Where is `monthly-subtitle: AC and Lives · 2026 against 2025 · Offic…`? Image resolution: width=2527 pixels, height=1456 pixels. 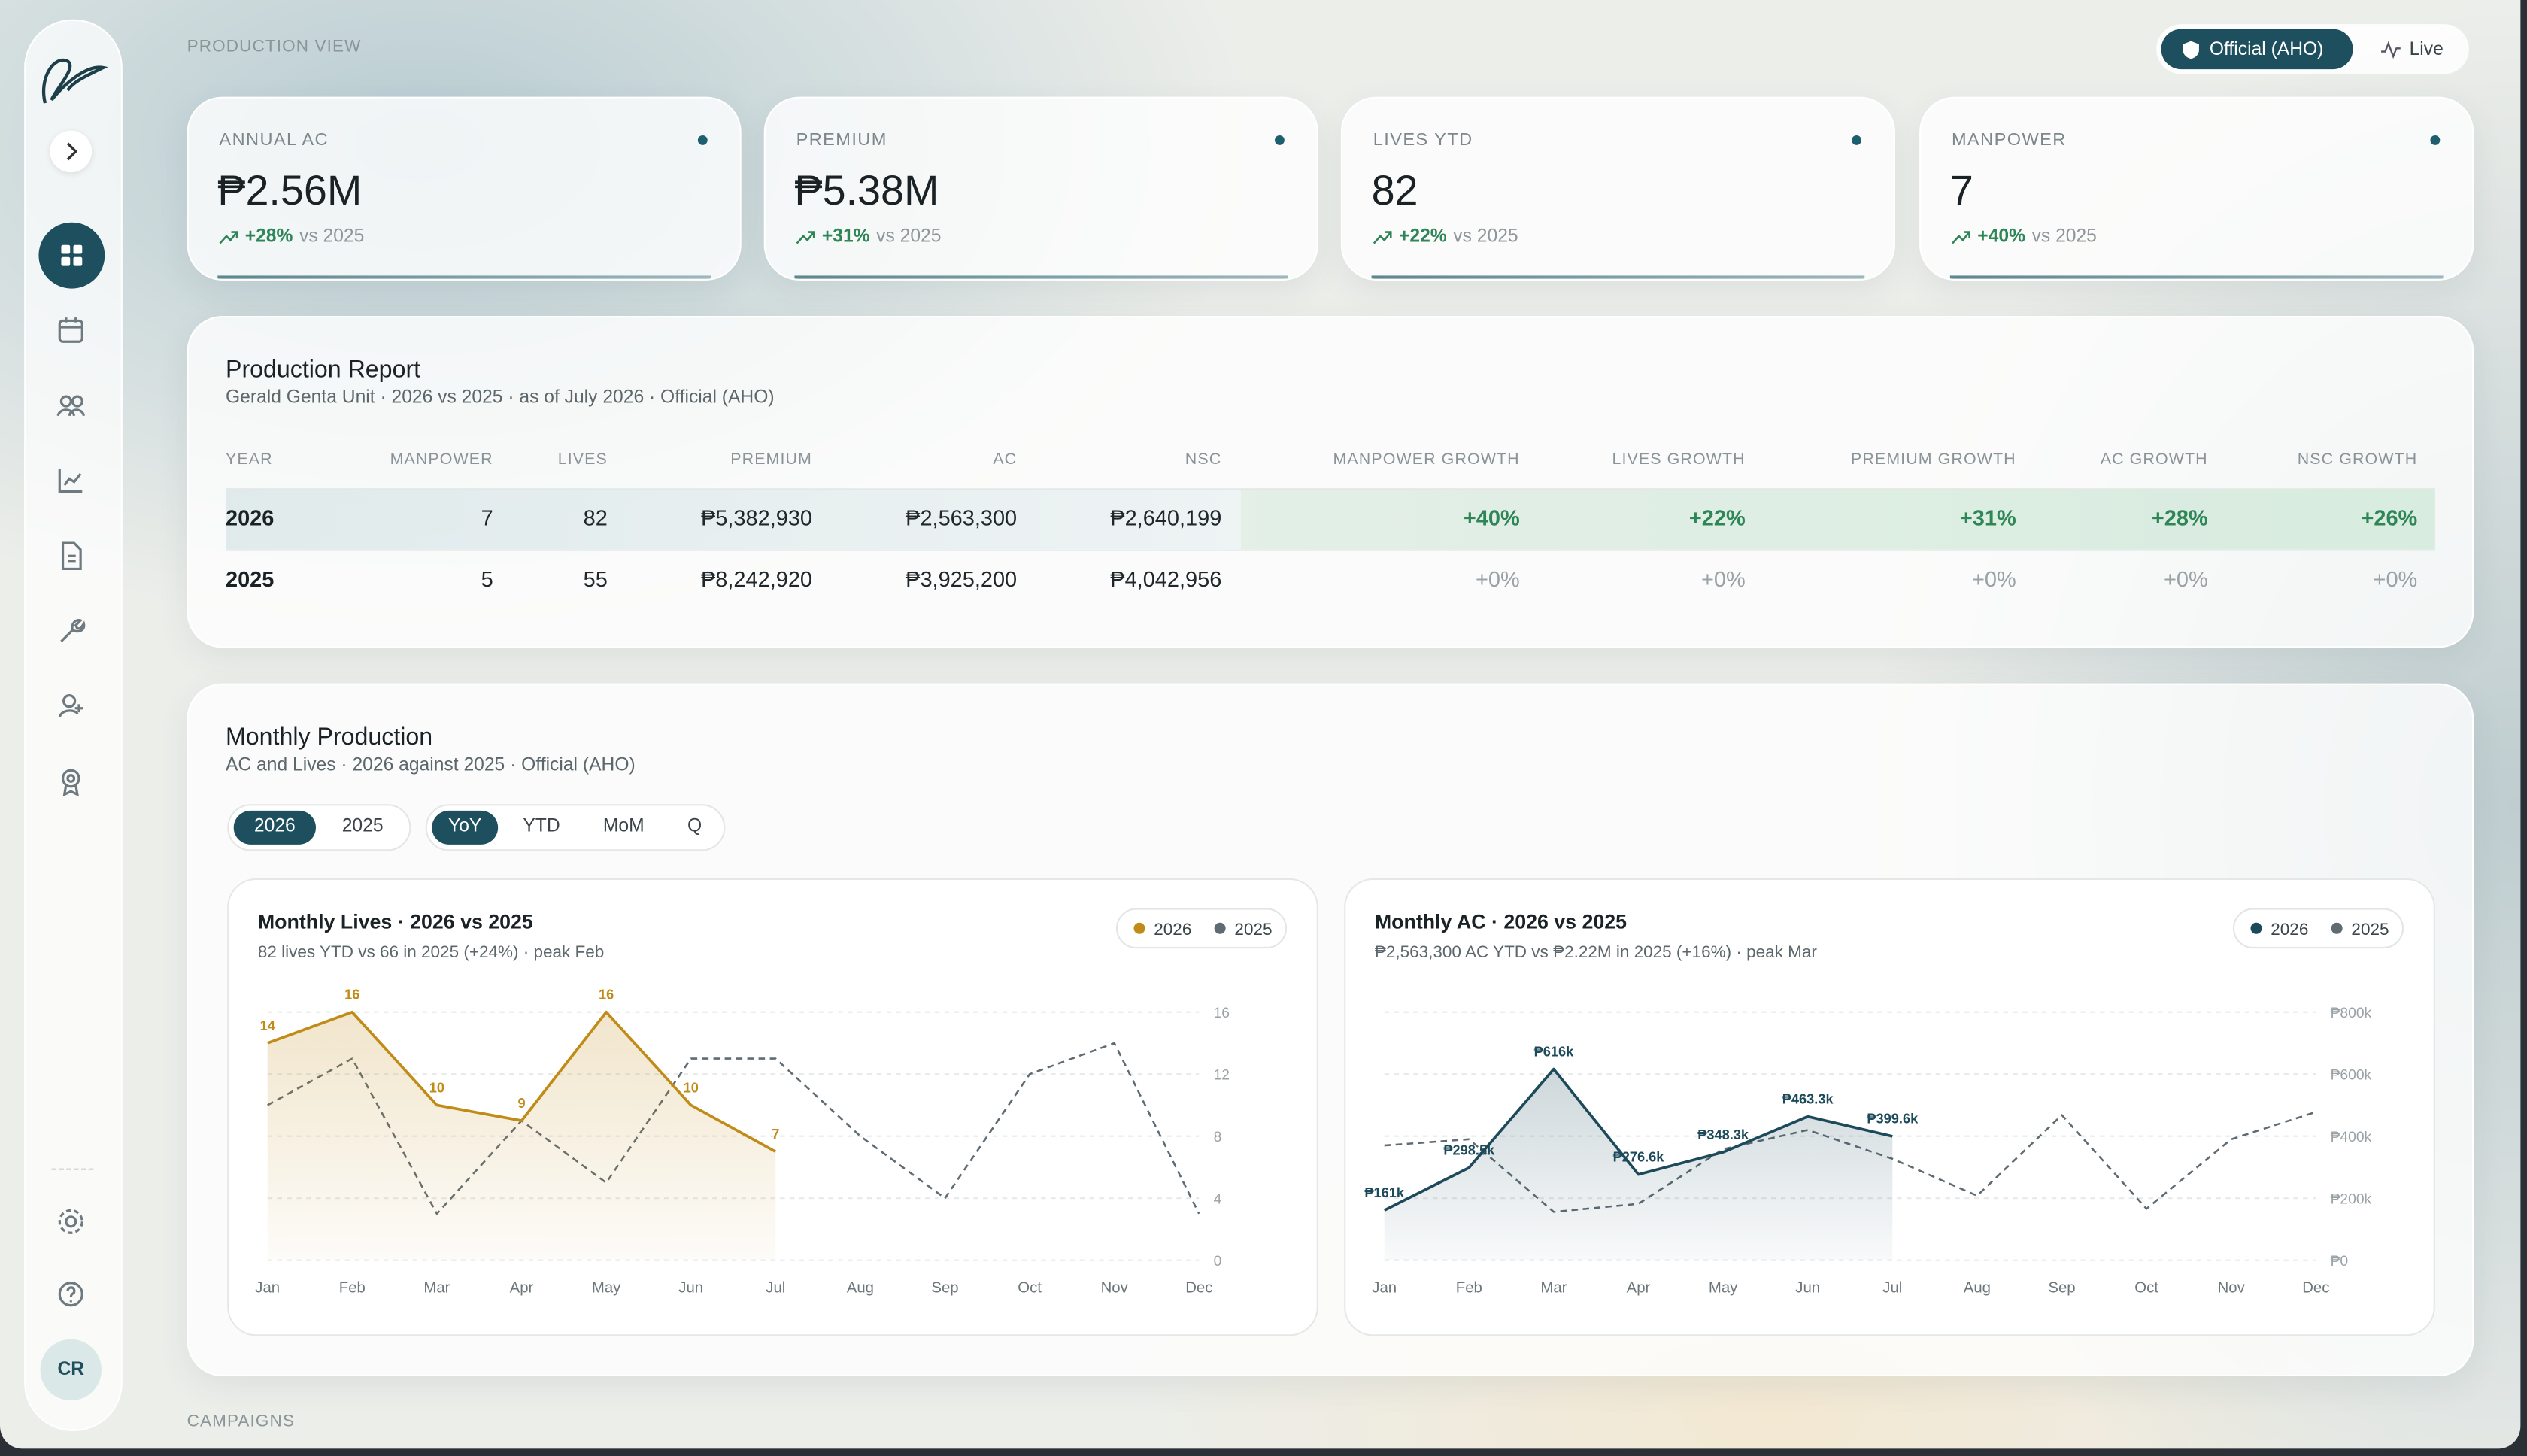
monthly-subtitle: AC and Lives · 2026 against 2025 · Offic… is located at coordinates (431, 765).